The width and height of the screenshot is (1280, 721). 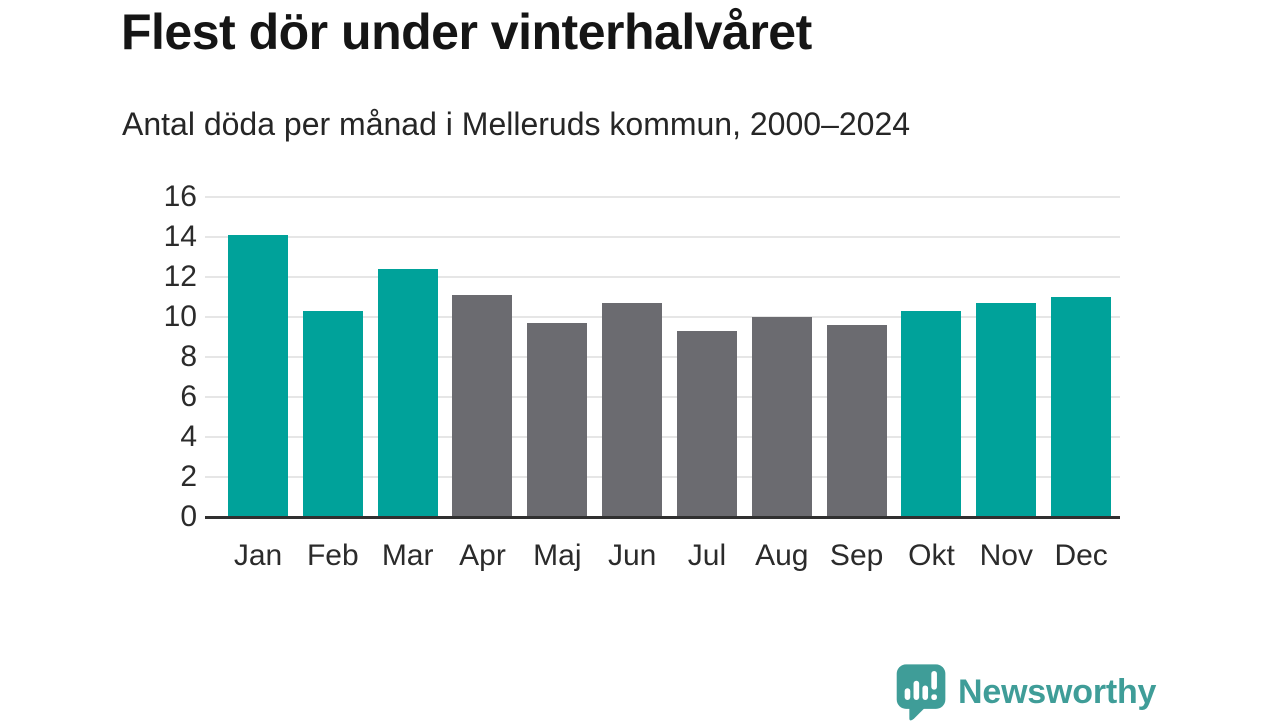 What do you see at coordinates (180, 276) in the screenshot?
I see `y-tick-label-12: 12` at bounding box center [180, 276].